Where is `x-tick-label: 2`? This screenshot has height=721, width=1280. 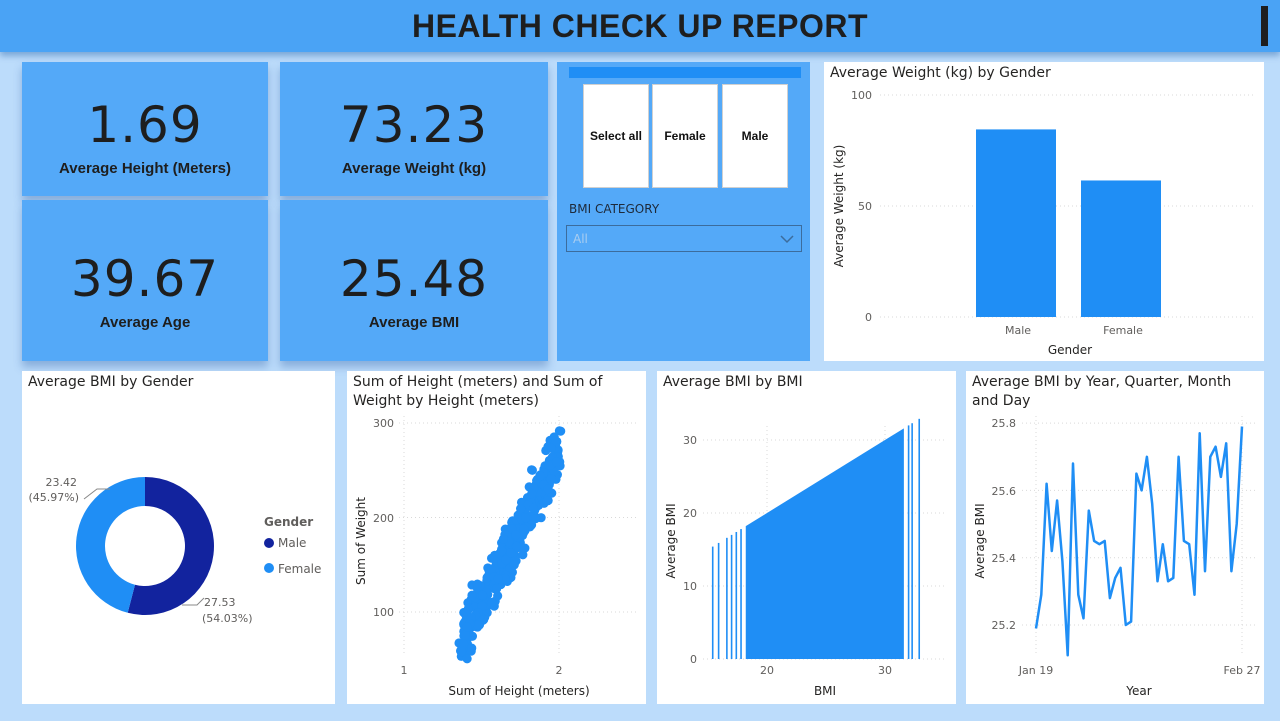
x-tick-label: 2 is located at coordinates (559, 670).